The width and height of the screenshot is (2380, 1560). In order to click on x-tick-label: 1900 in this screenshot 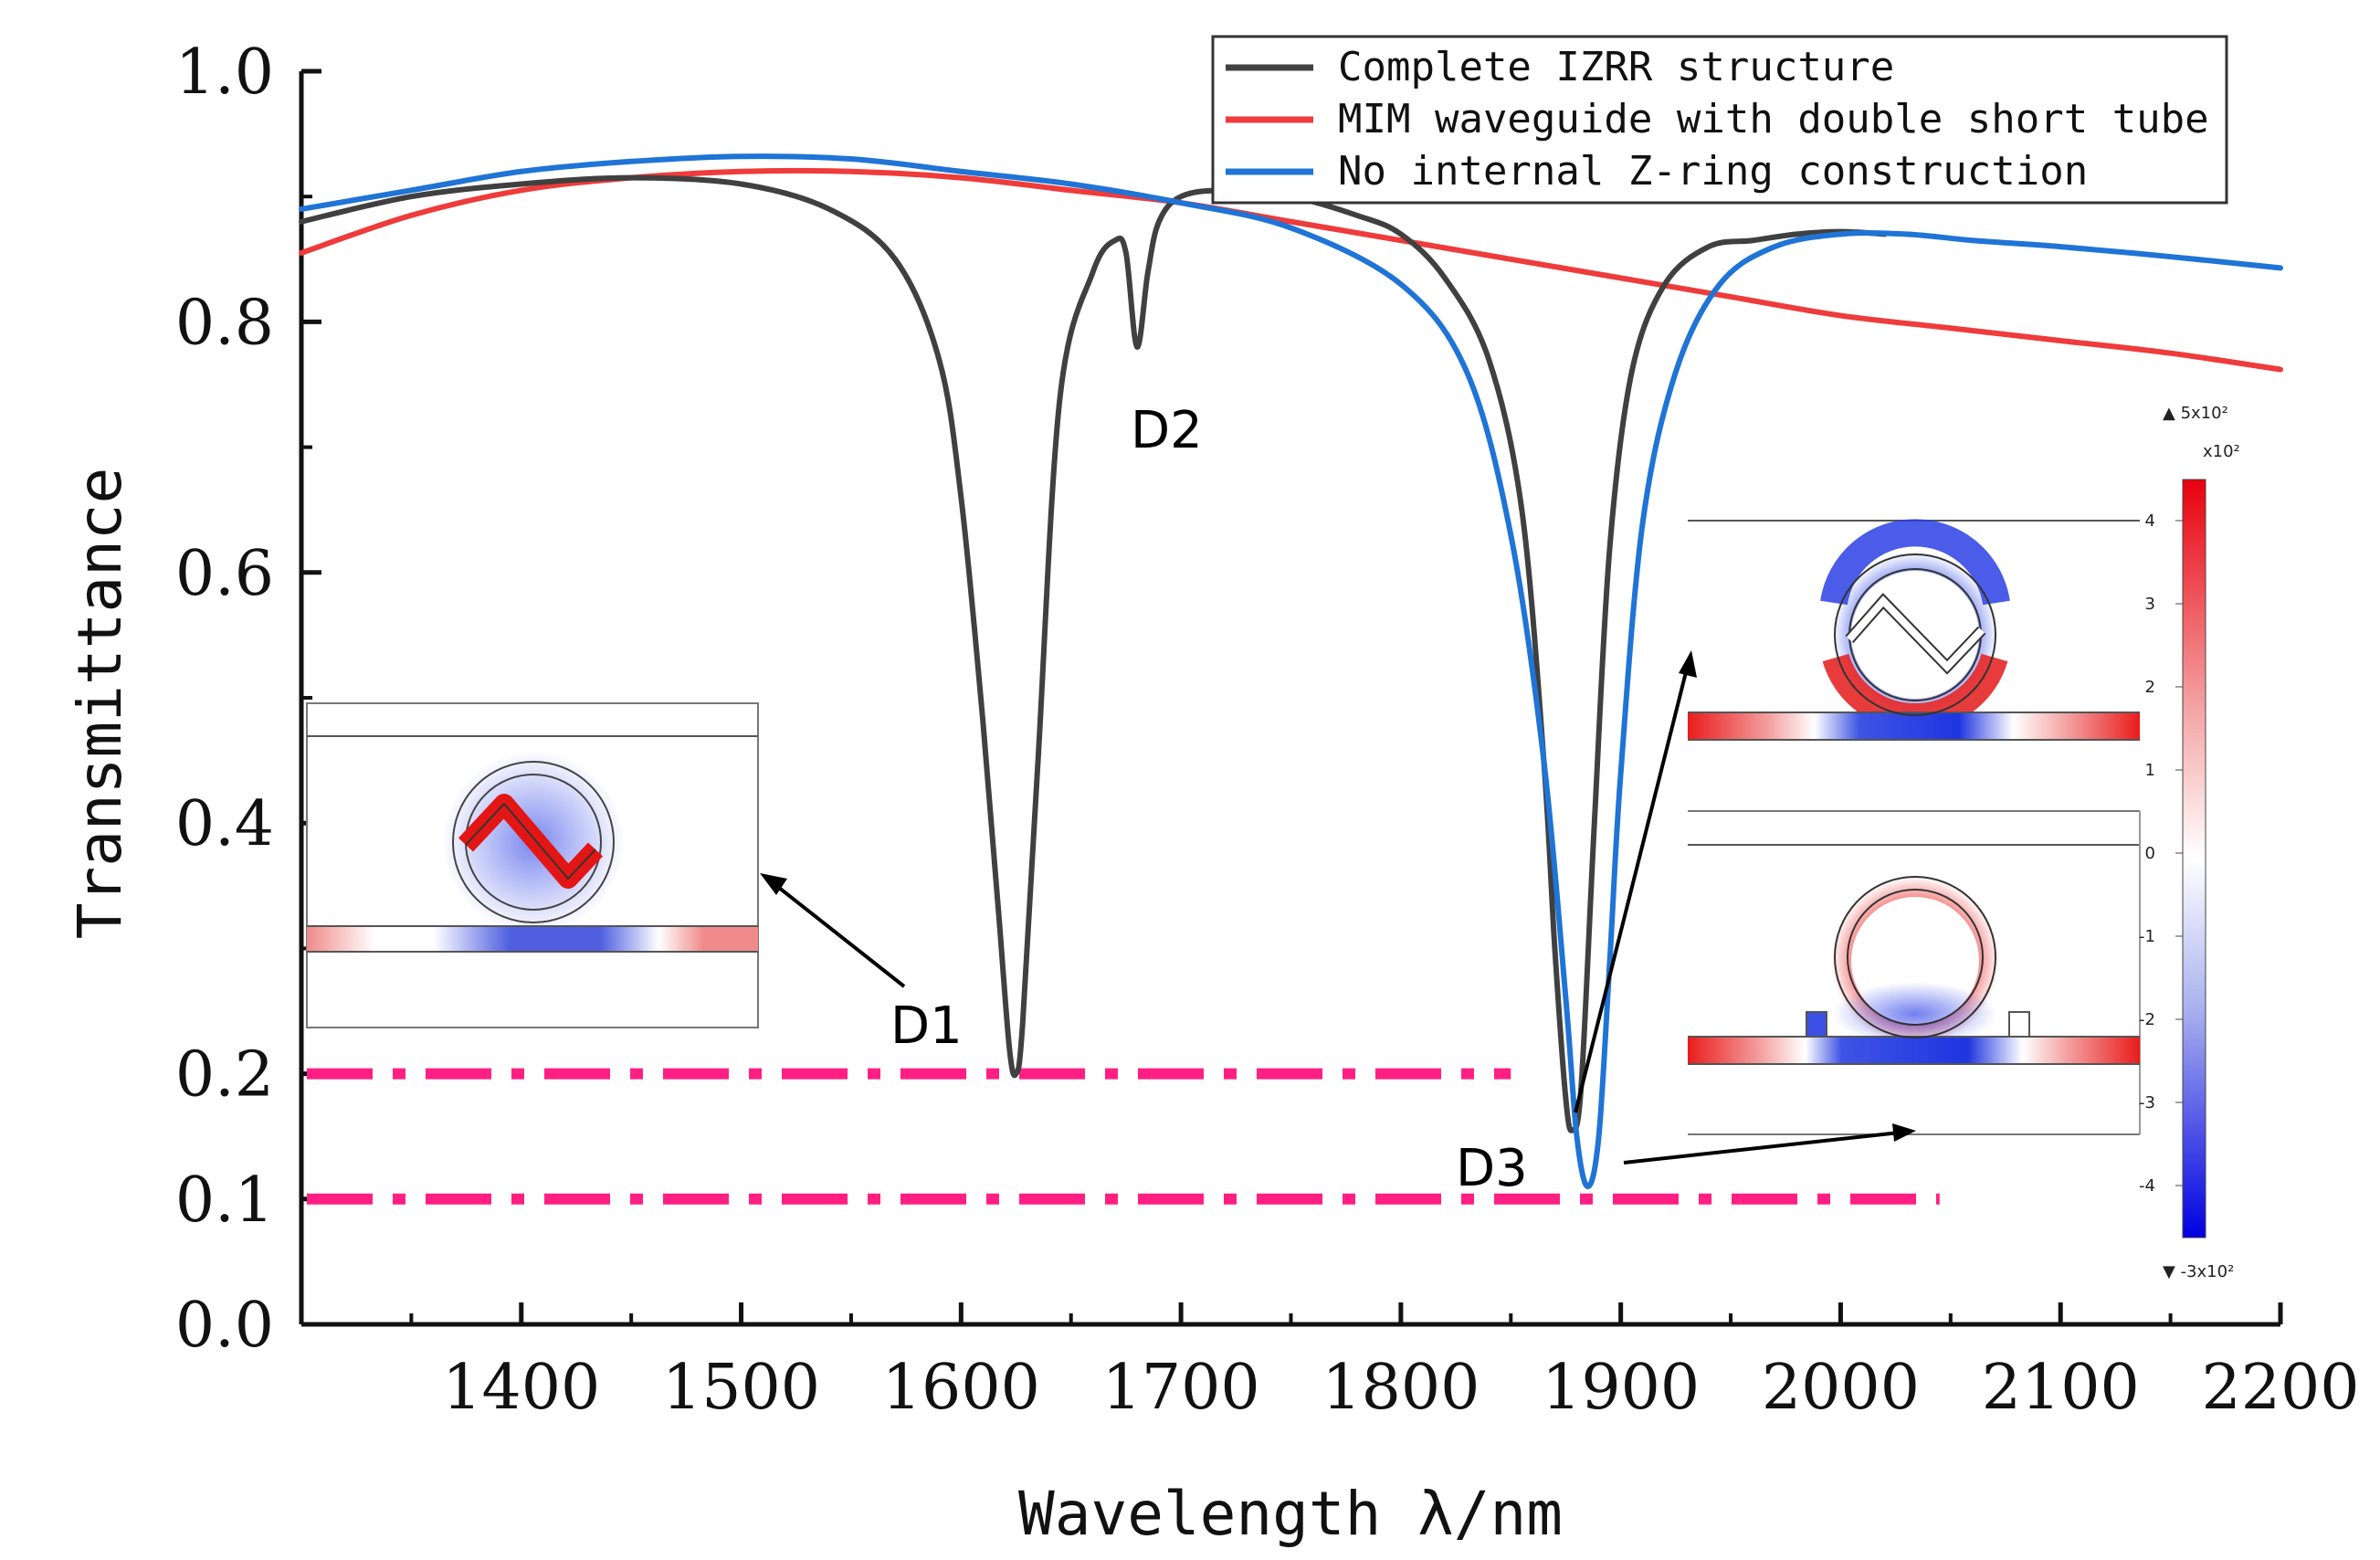, I will do `click(1621, 1388)`.